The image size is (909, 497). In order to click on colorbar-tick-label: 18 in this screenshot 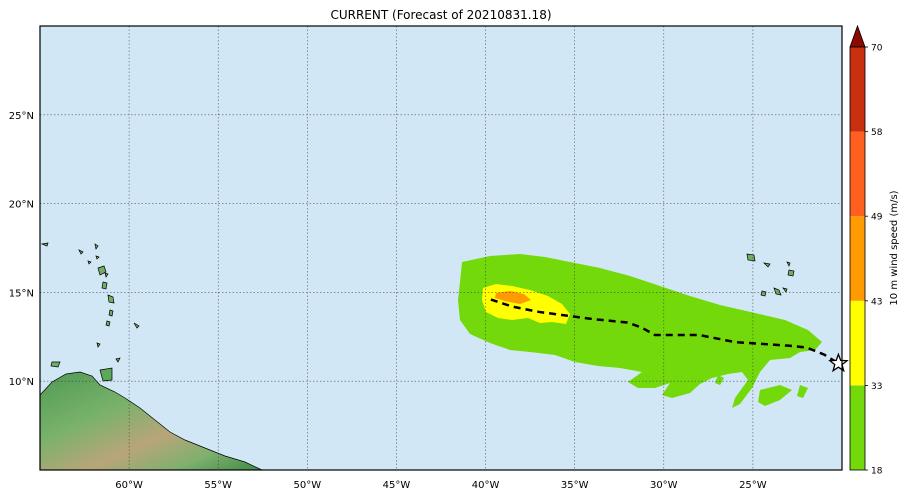, I will do `click(877, 472)`.